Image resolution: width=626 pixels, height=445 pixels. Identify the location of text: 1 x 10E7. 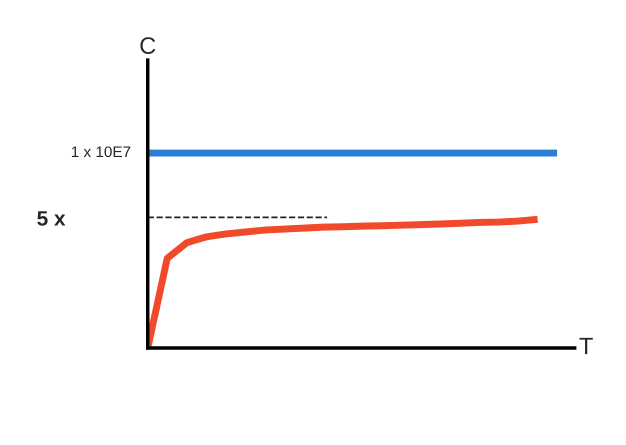
(101, 152).